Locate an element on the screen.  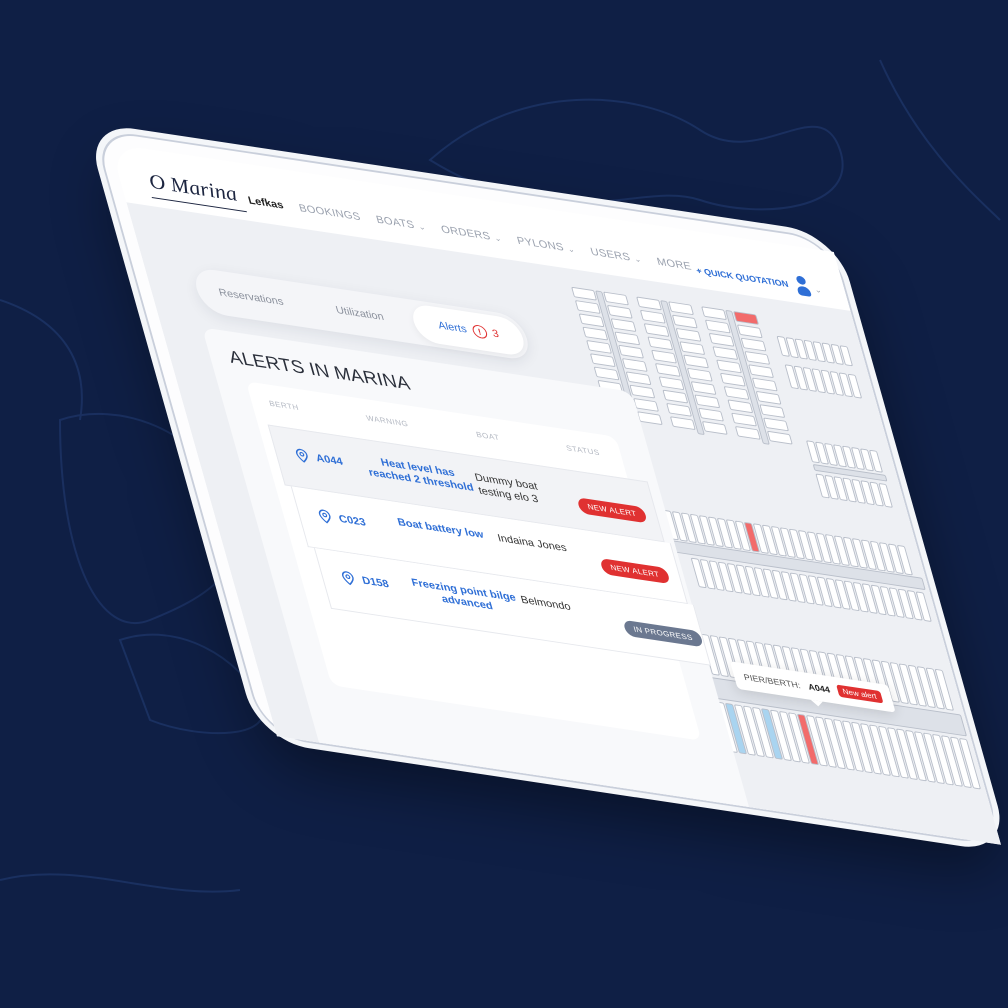
nav-item-orders: ORDERS⌄ is located at coordinates (471, 234).